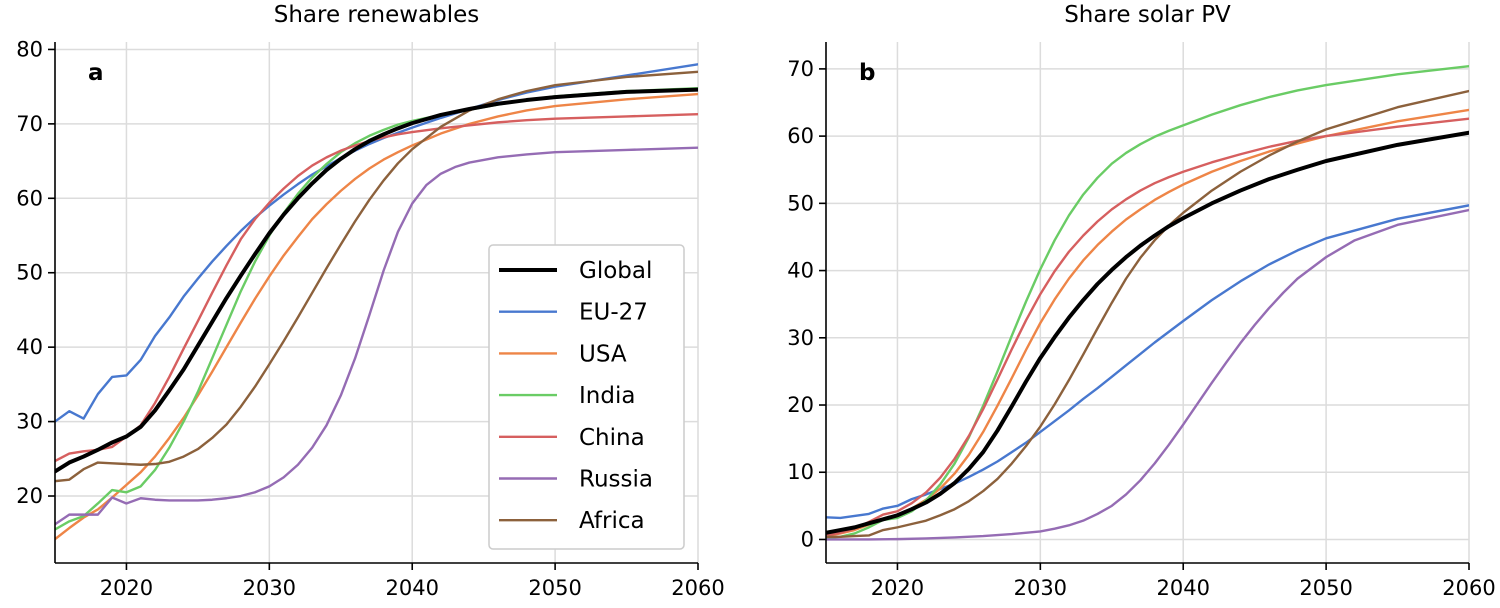  I want to click on legend-frame, so click(586, 397).